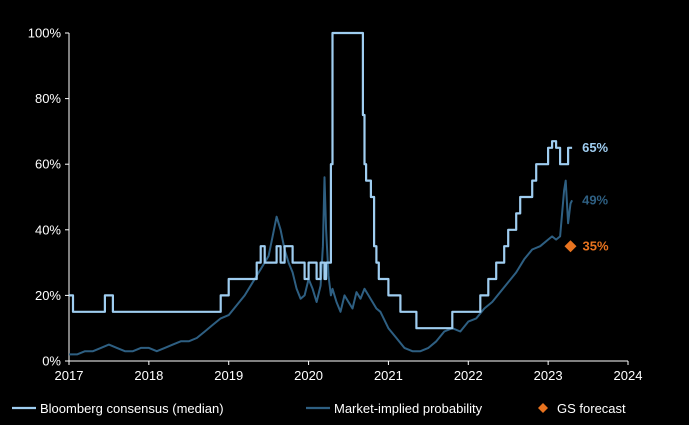  I want to click on x-axis-ticks: 2017 2018 2019 2020 2021 2022 2023 2024, so click(349, 372).